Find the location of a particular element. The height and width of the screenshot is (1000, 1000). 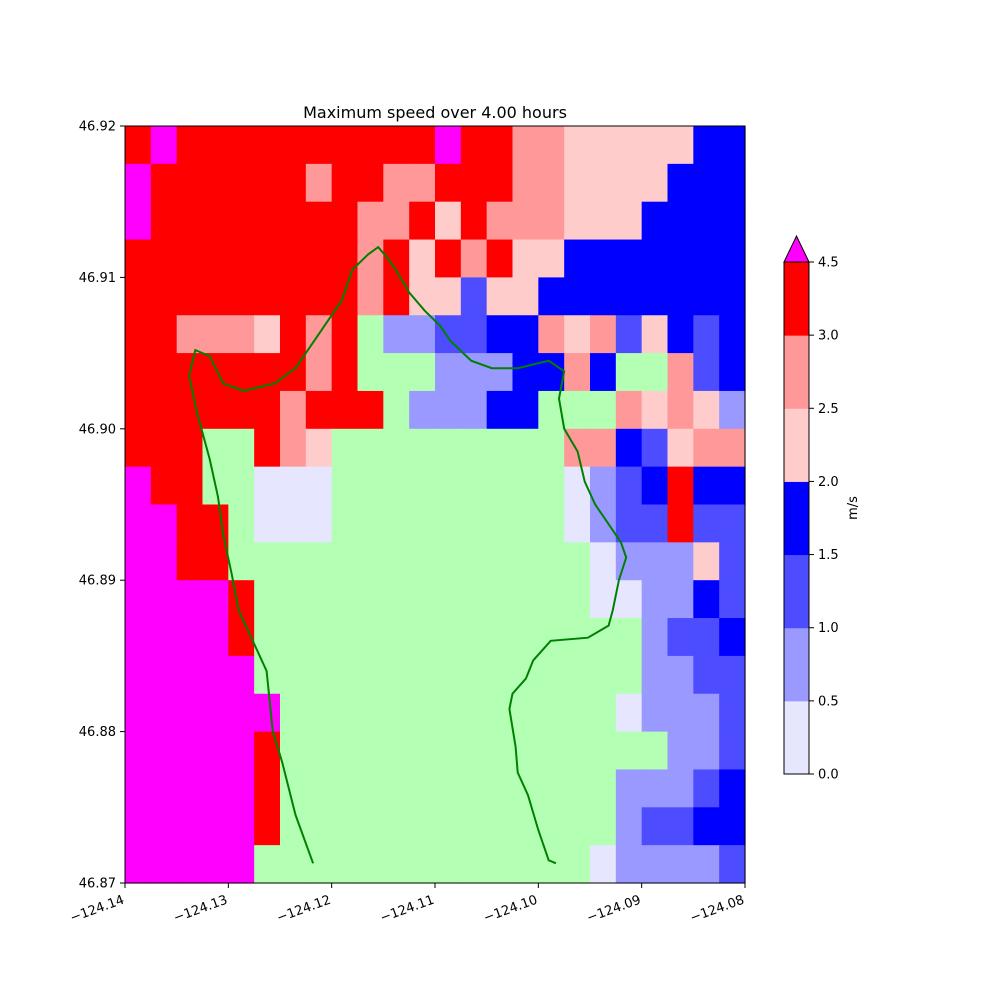

colorbar-segment is located at coordinates (796, 591).